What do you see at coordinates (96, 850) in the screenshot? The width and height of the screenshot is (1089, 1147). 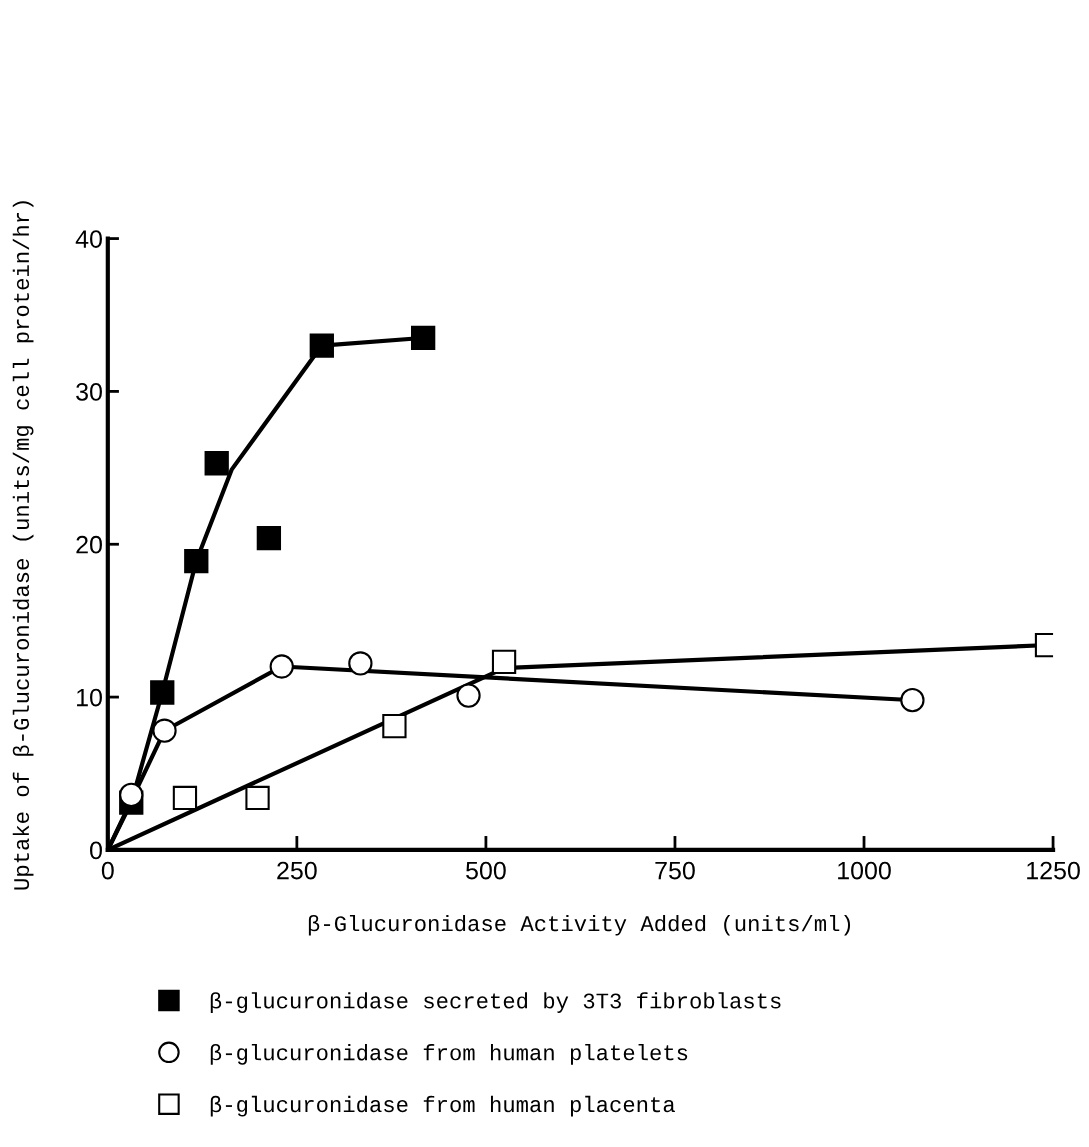 I see `y-tick-label: 0` at bounding box center [96, 850].